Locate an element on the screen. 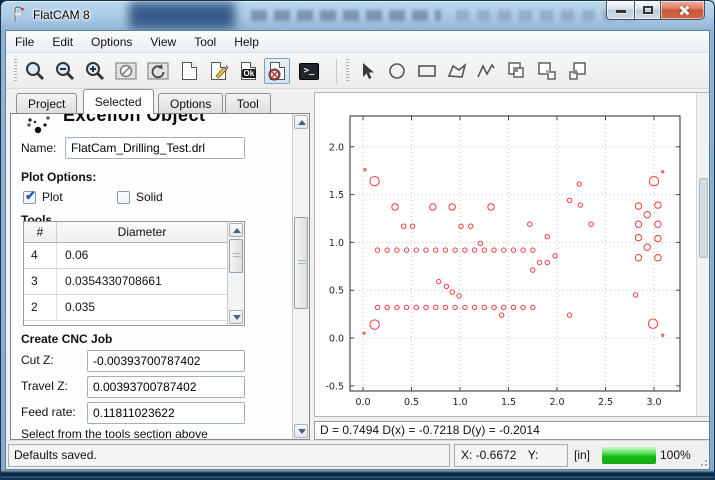 Image resolution: width=715 pixels, height=480 pixels. clear-plot-button is located at coordinates (126, 71).